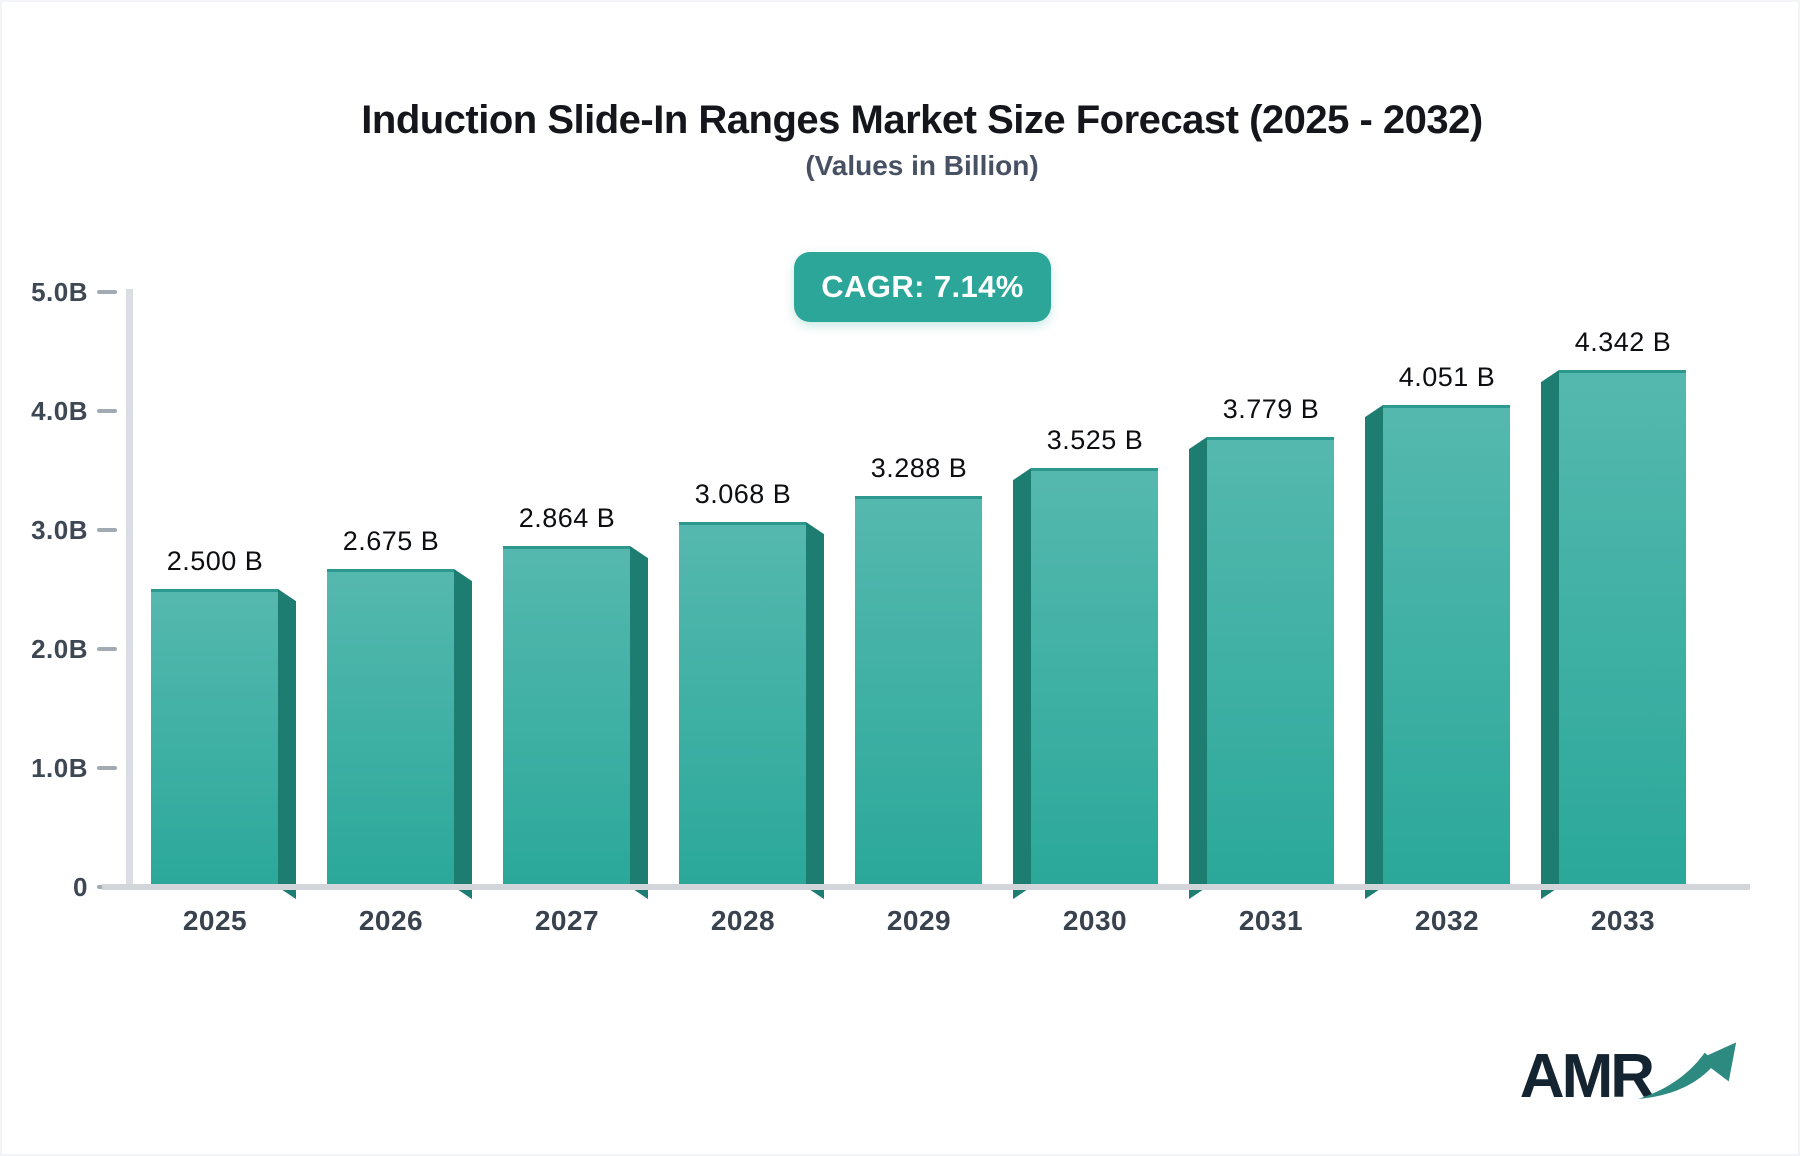  I want to click on y-tick-label: 4.0B, so click(59, 411).